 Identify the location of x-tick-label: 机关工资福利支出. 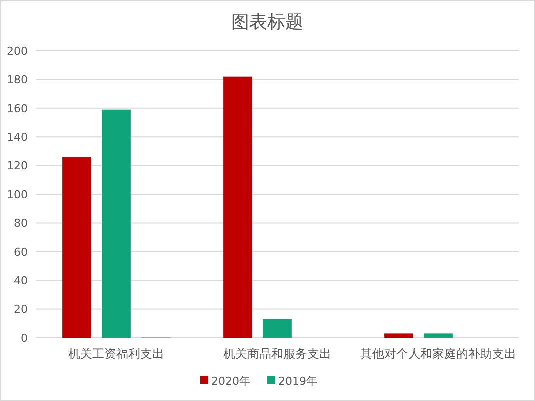
(116, 354).